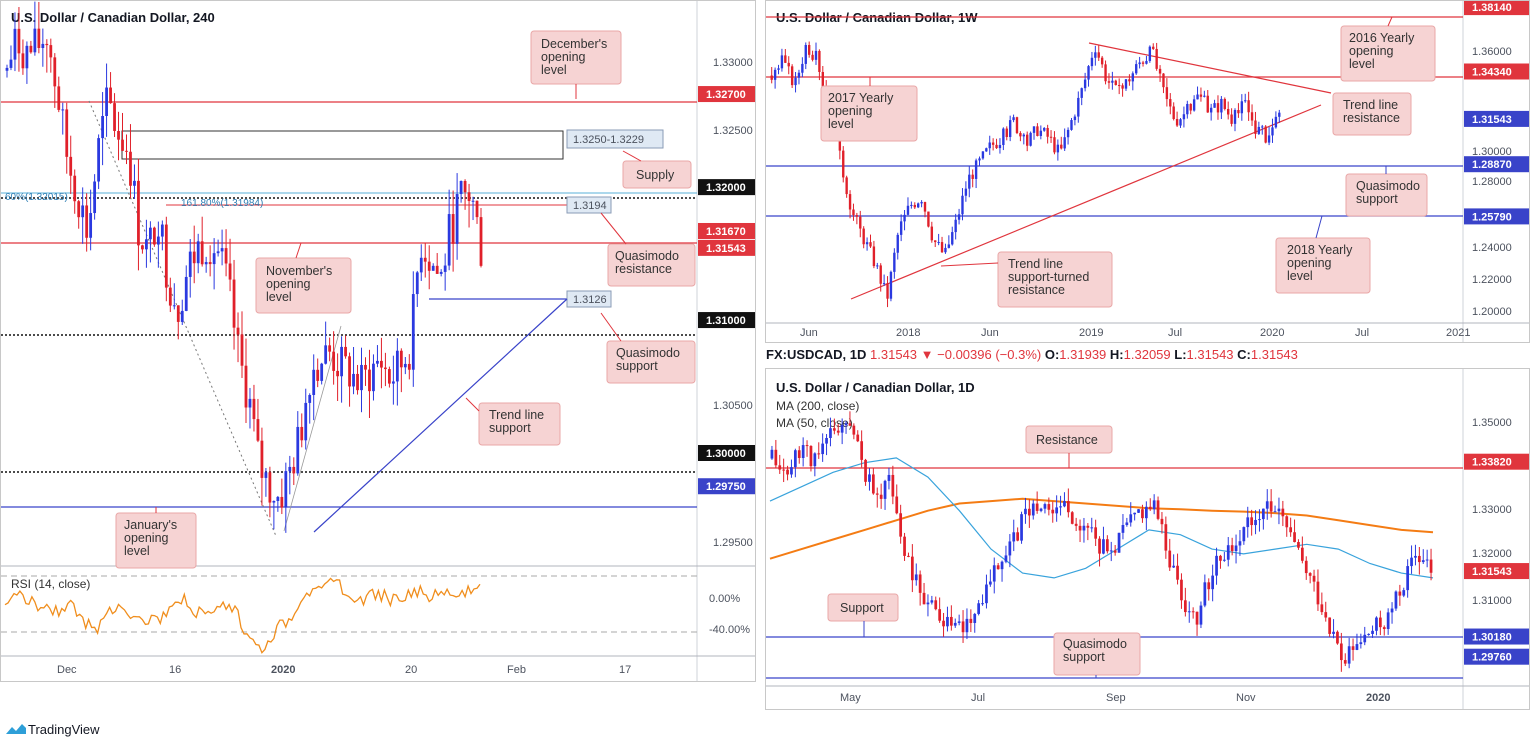 The width and height of the screenshot is (1530, 743). Describe the element at coordinates (726, 188) in the screenshot. I see `price-label-text: 1.32000` at that location.